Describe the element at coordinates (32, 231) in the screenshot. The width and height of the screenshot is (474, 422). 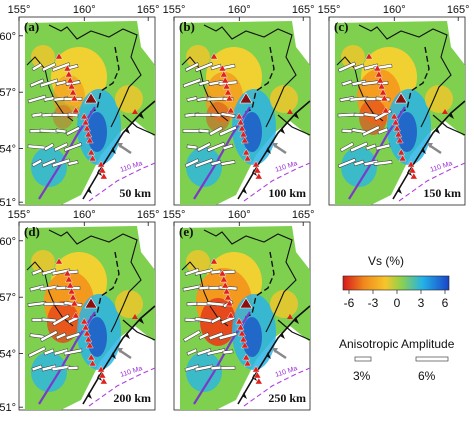
I see `panel-label: (d)` at that location.